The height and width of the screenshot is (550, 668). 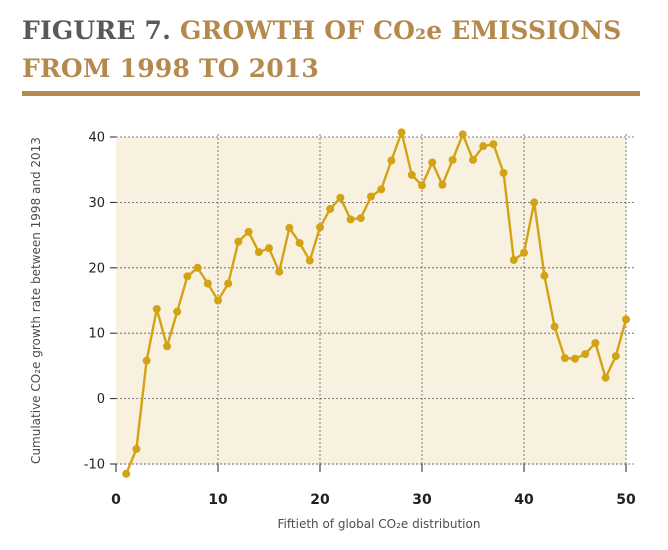 I want to click on y-tick-label: 10, so click(x=96, y=334).